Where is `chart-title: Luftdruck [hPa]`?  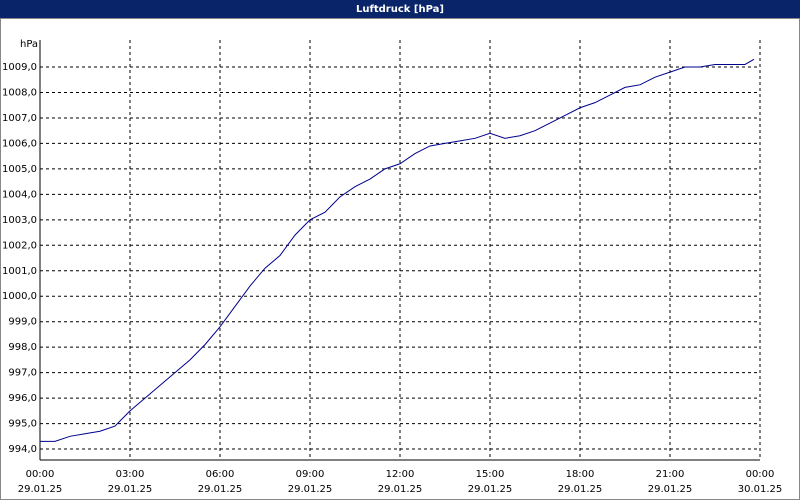 chart-title: Luftdruck [hPa] is located at coordinates (400, 9).